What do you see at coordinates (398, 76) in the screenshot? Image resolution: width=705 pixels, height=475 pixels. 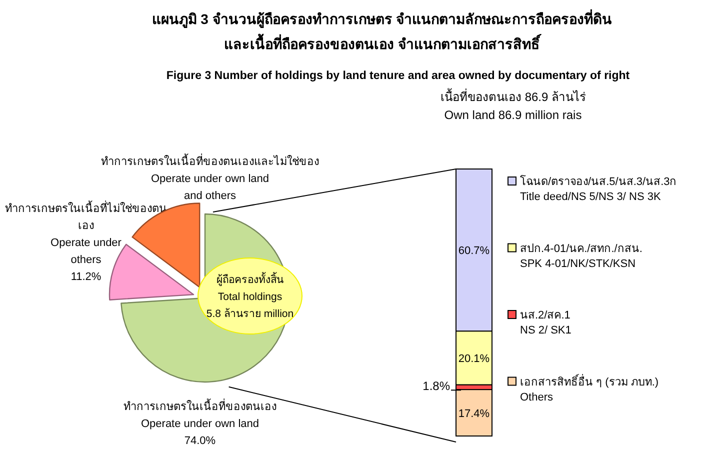 I see `text: Figure 3 Number of holdings by land tenure and area owned by documentary of right` at bounding box center [398, 76].